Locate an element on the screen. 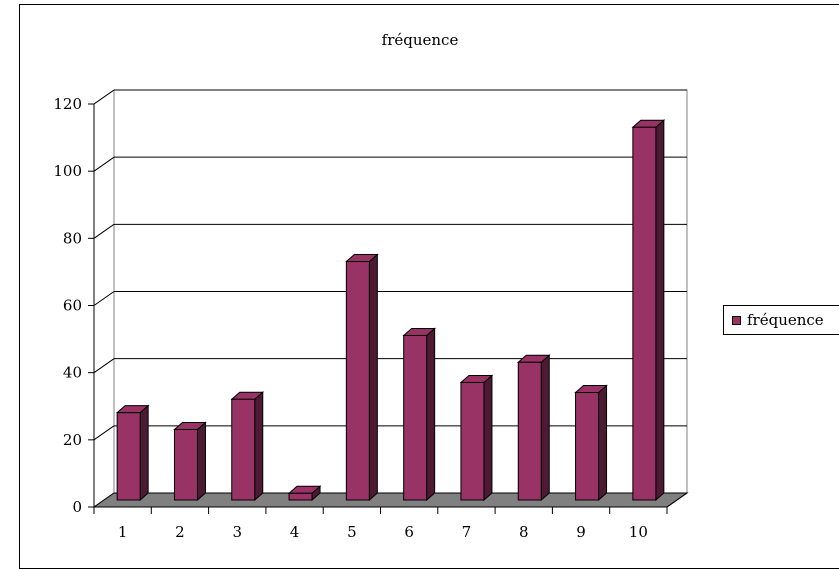 The height and width of the screenshot is (569, 839). x-tick-label: 2 is located at coordinates (180, 532).